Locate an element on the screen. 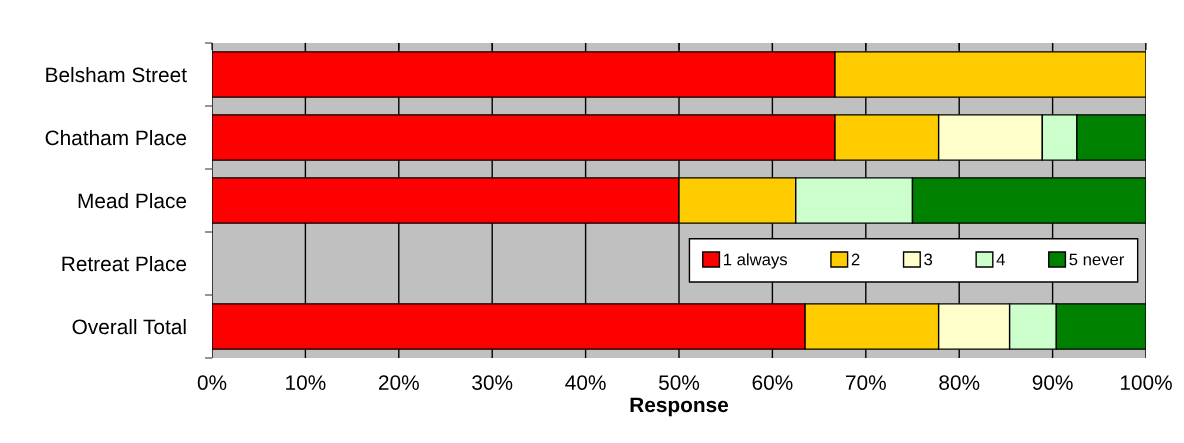 The width and height of the screenshot is (1184, 443). y-tick-label: Mead Place is located at coordinates (132, 200).